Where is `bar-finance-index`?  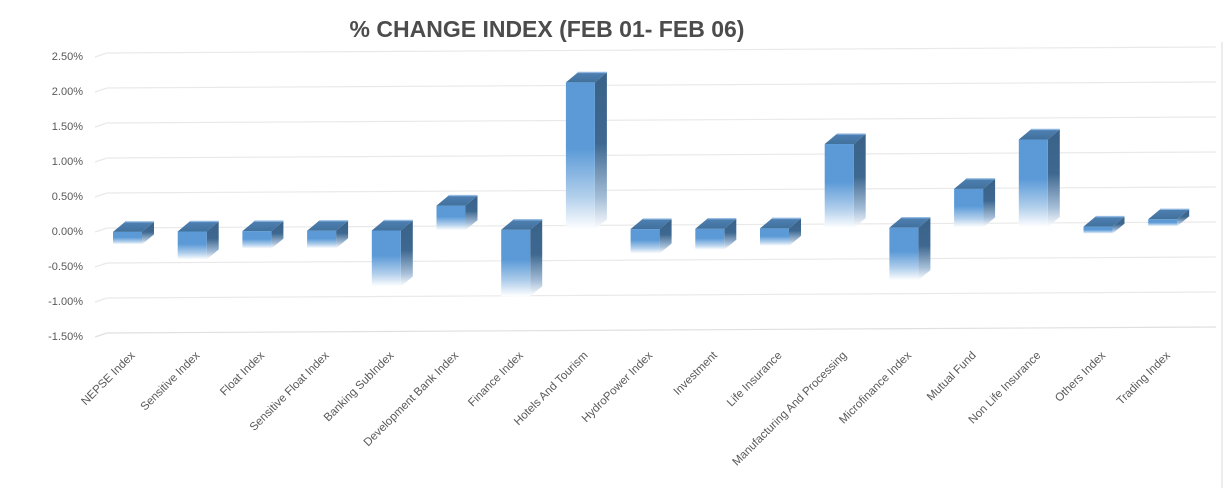
bar-finance-index is located at coordinates (522, 258).